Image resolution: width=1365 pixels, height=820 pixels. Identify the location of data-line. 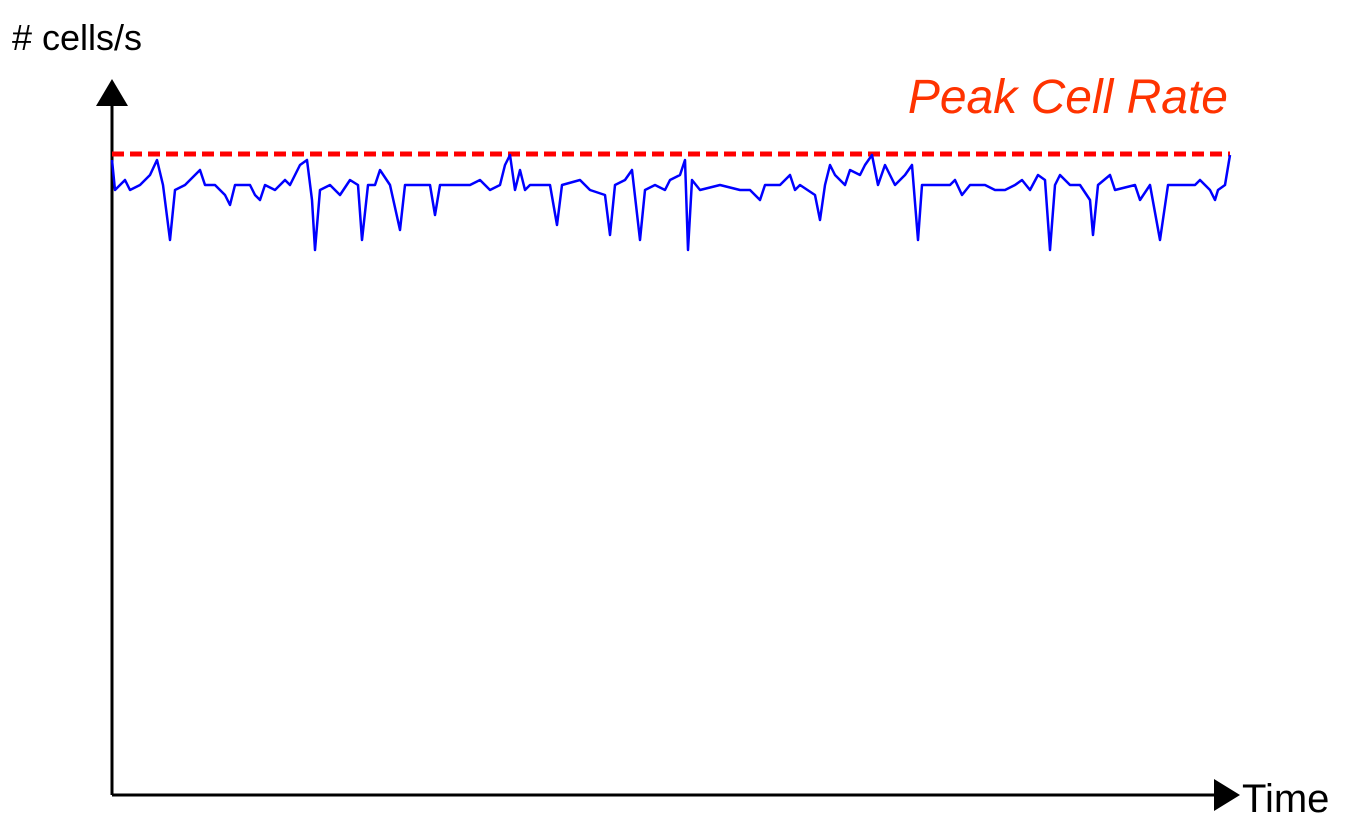
(671, 202).